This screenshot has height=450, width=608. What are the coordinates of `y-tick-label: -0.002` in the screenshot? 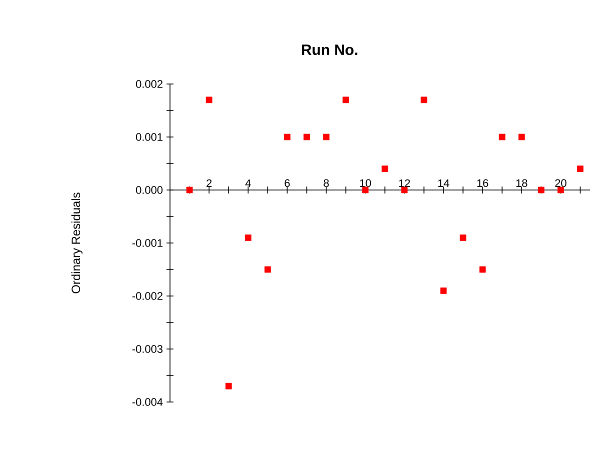 It's located at (147, 296).